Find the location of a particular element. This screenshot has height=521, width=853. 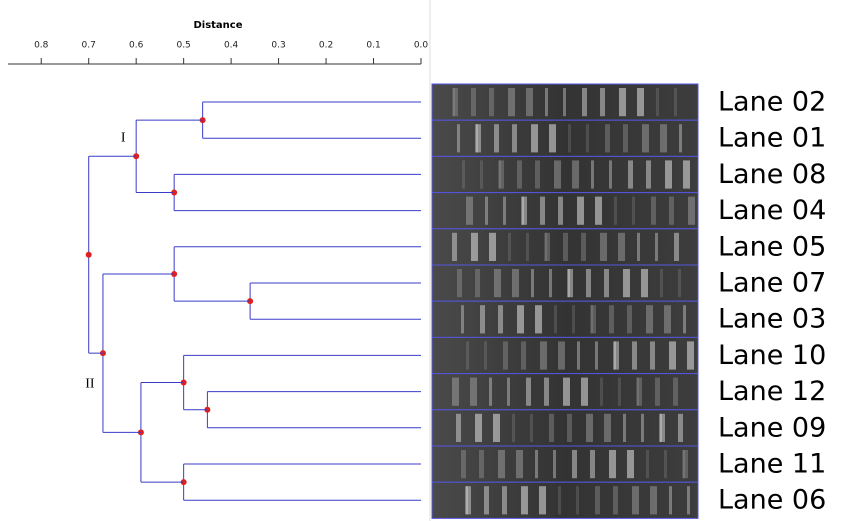

leaf-label: Lane 11 is located at coordinates (772, 464).